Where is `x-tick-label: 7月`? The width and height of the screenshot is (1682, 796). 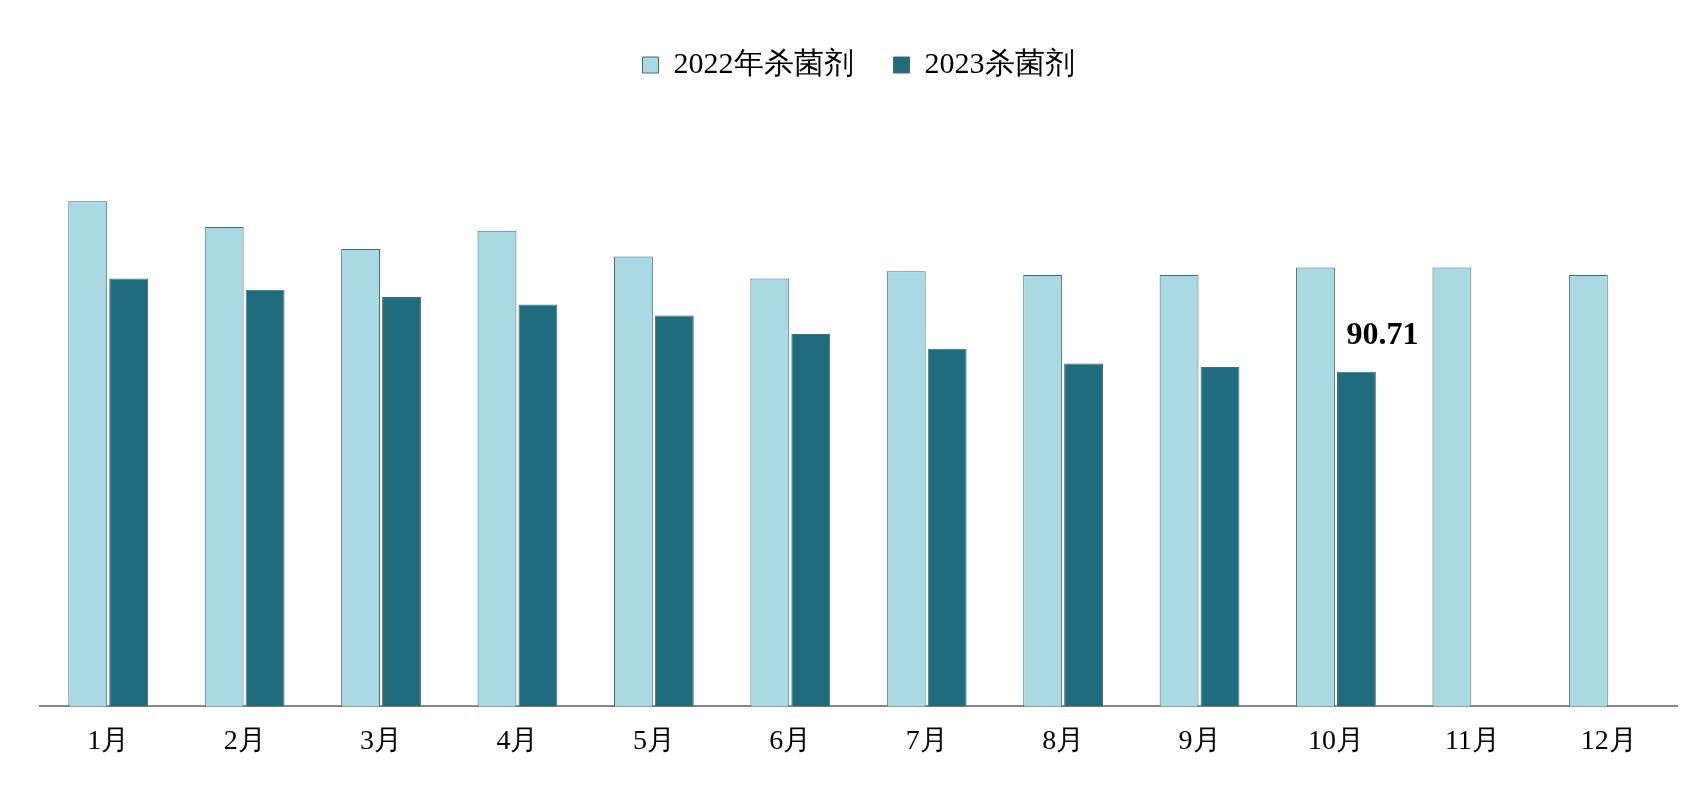 x-tick-label: 7月 is located at coordinates (926, 739).